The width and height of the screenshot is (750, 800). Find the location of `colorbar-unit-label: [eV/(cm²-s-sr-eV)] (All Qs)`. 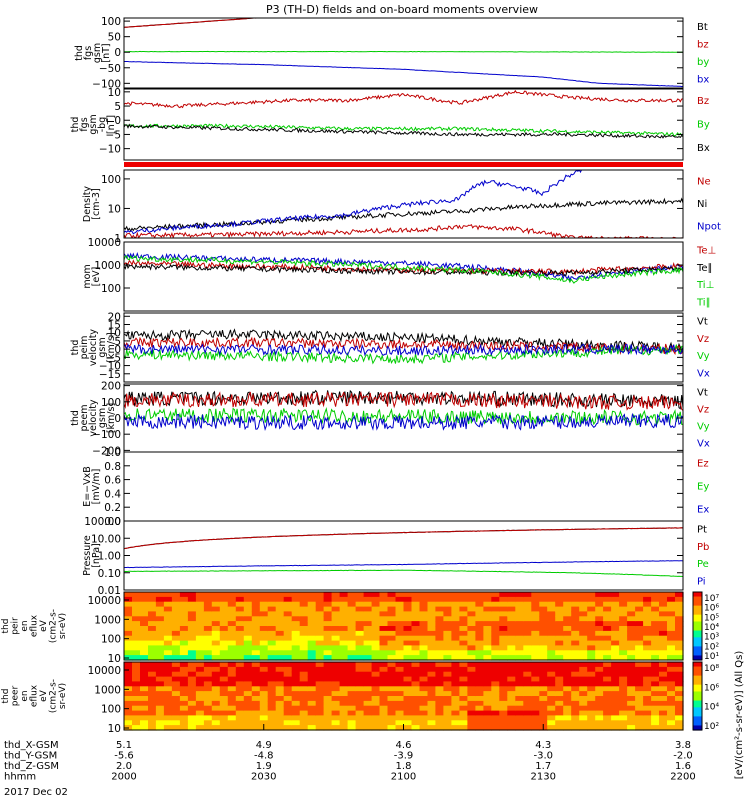

colorbar-unit-label: [eV/(cm²-s-sr-eV)] (All Qs) is located at coordinates (739, 715).